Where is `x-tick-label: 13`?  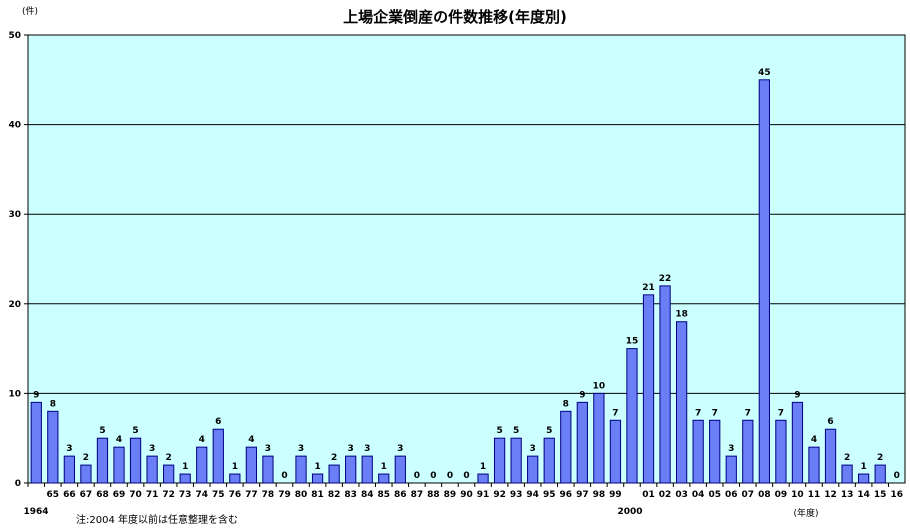
x-tick-label: 13 is located at coordinates (847, 495).